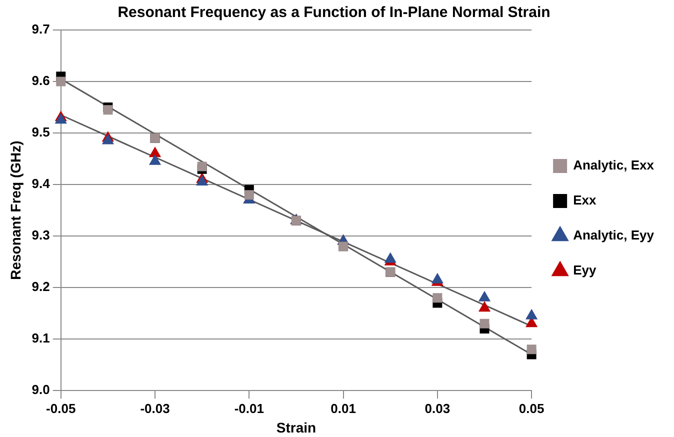  What do you see at coordinates (249, 408) in the screenshot?
I see `x-tick-label: -0.01` at bounding box center [249, 408].